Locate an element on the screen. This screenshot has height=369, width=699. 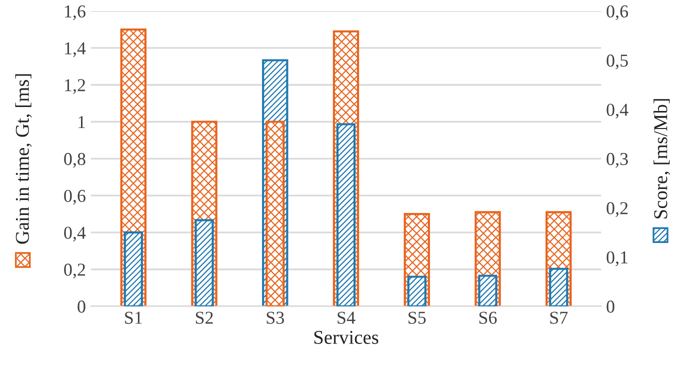
x-tick-label: S6 is located at coordinates (488, 318).